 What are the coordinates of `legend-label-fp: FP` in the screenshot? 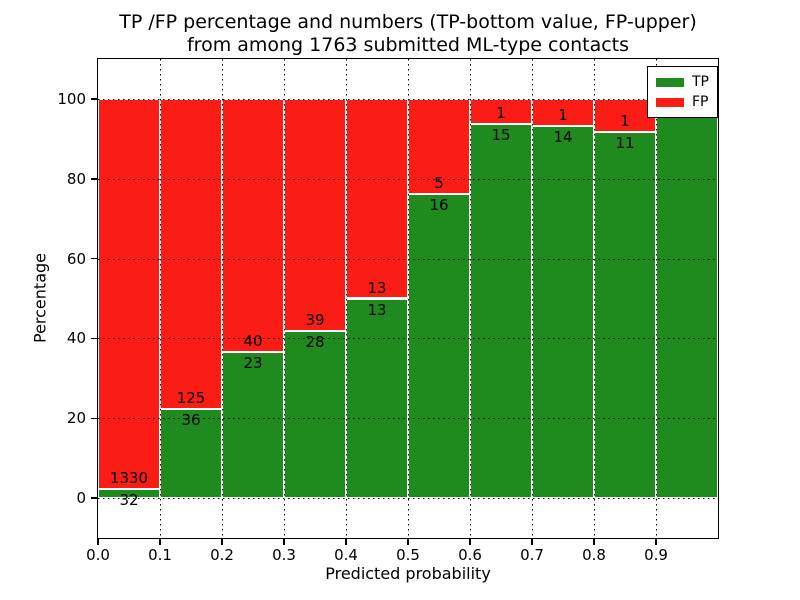 It's located at (700, 102).